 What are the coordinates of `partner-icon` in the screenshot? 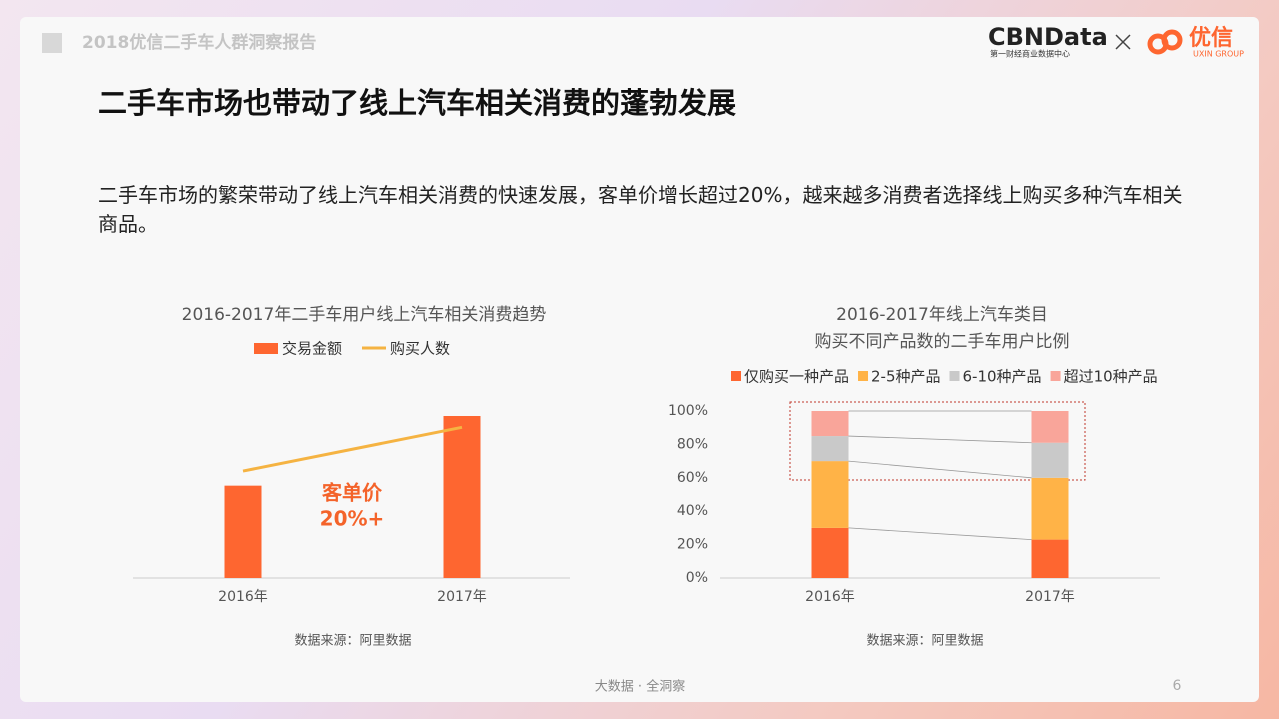 It's located at (1165, 42).